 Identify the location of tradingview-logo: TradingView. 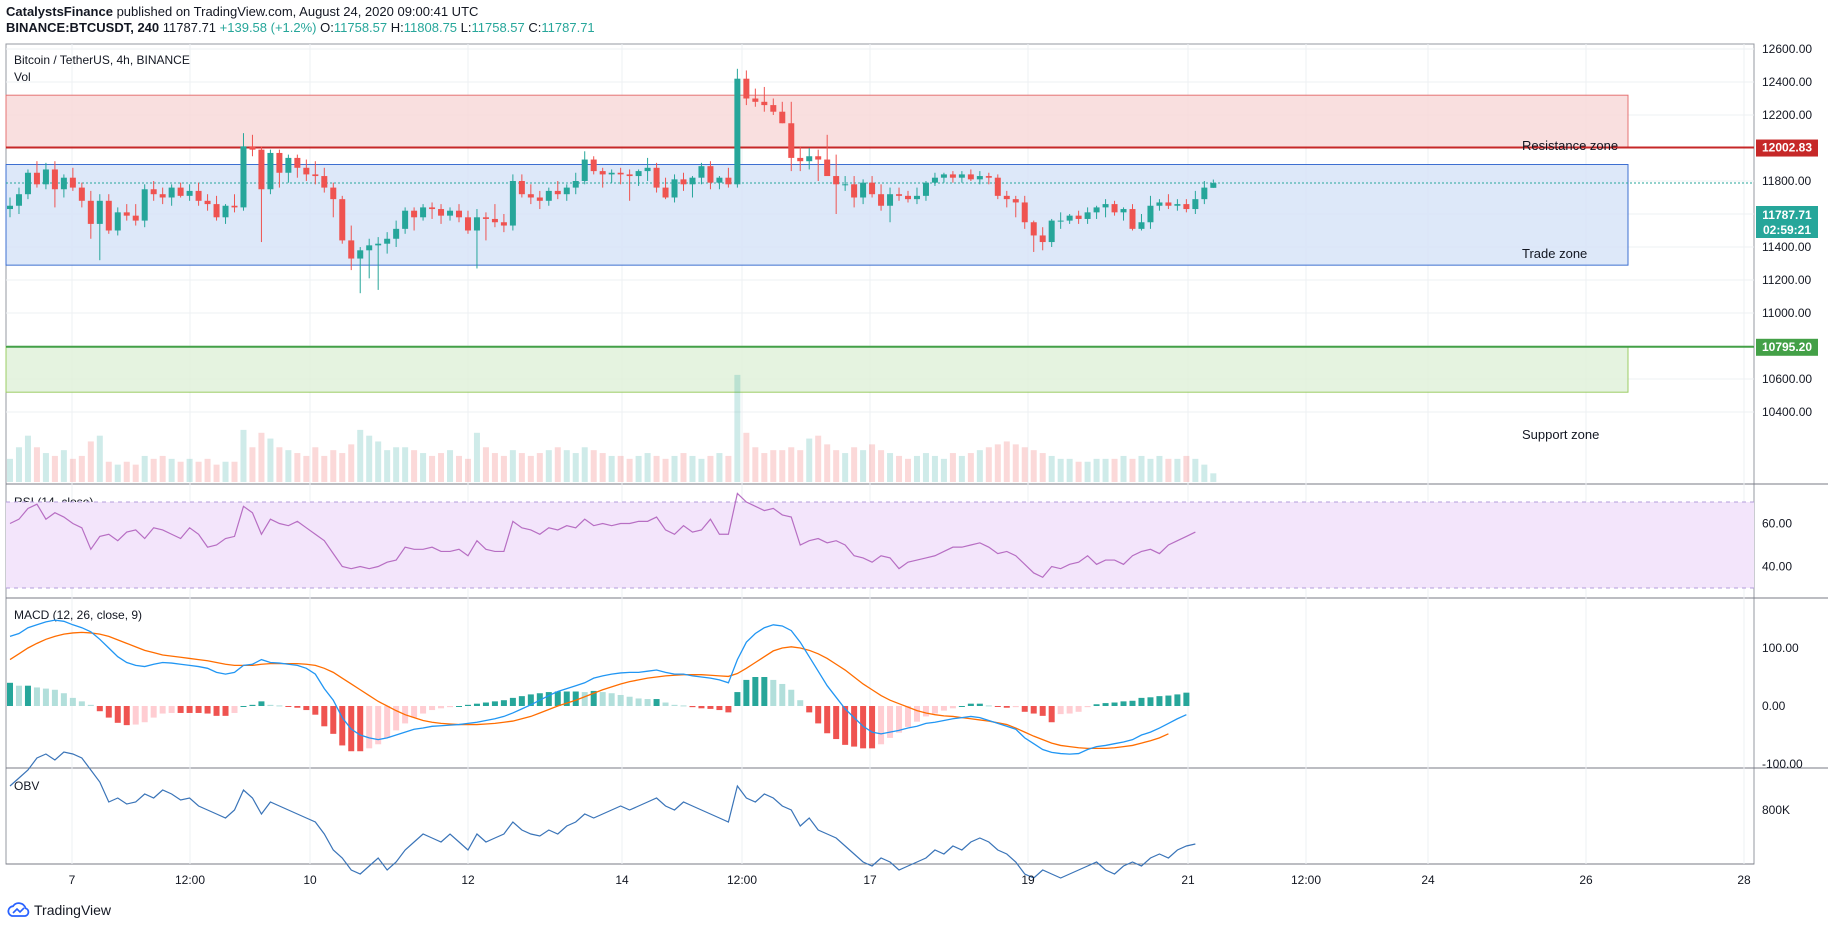
(58, 910).